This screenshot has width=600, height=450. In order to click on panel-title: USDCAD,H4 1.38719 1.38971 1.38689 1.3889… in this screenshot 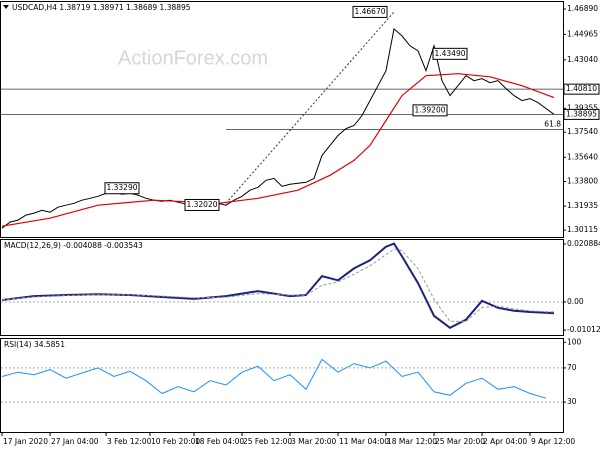, I will do `click(101, 7)`.